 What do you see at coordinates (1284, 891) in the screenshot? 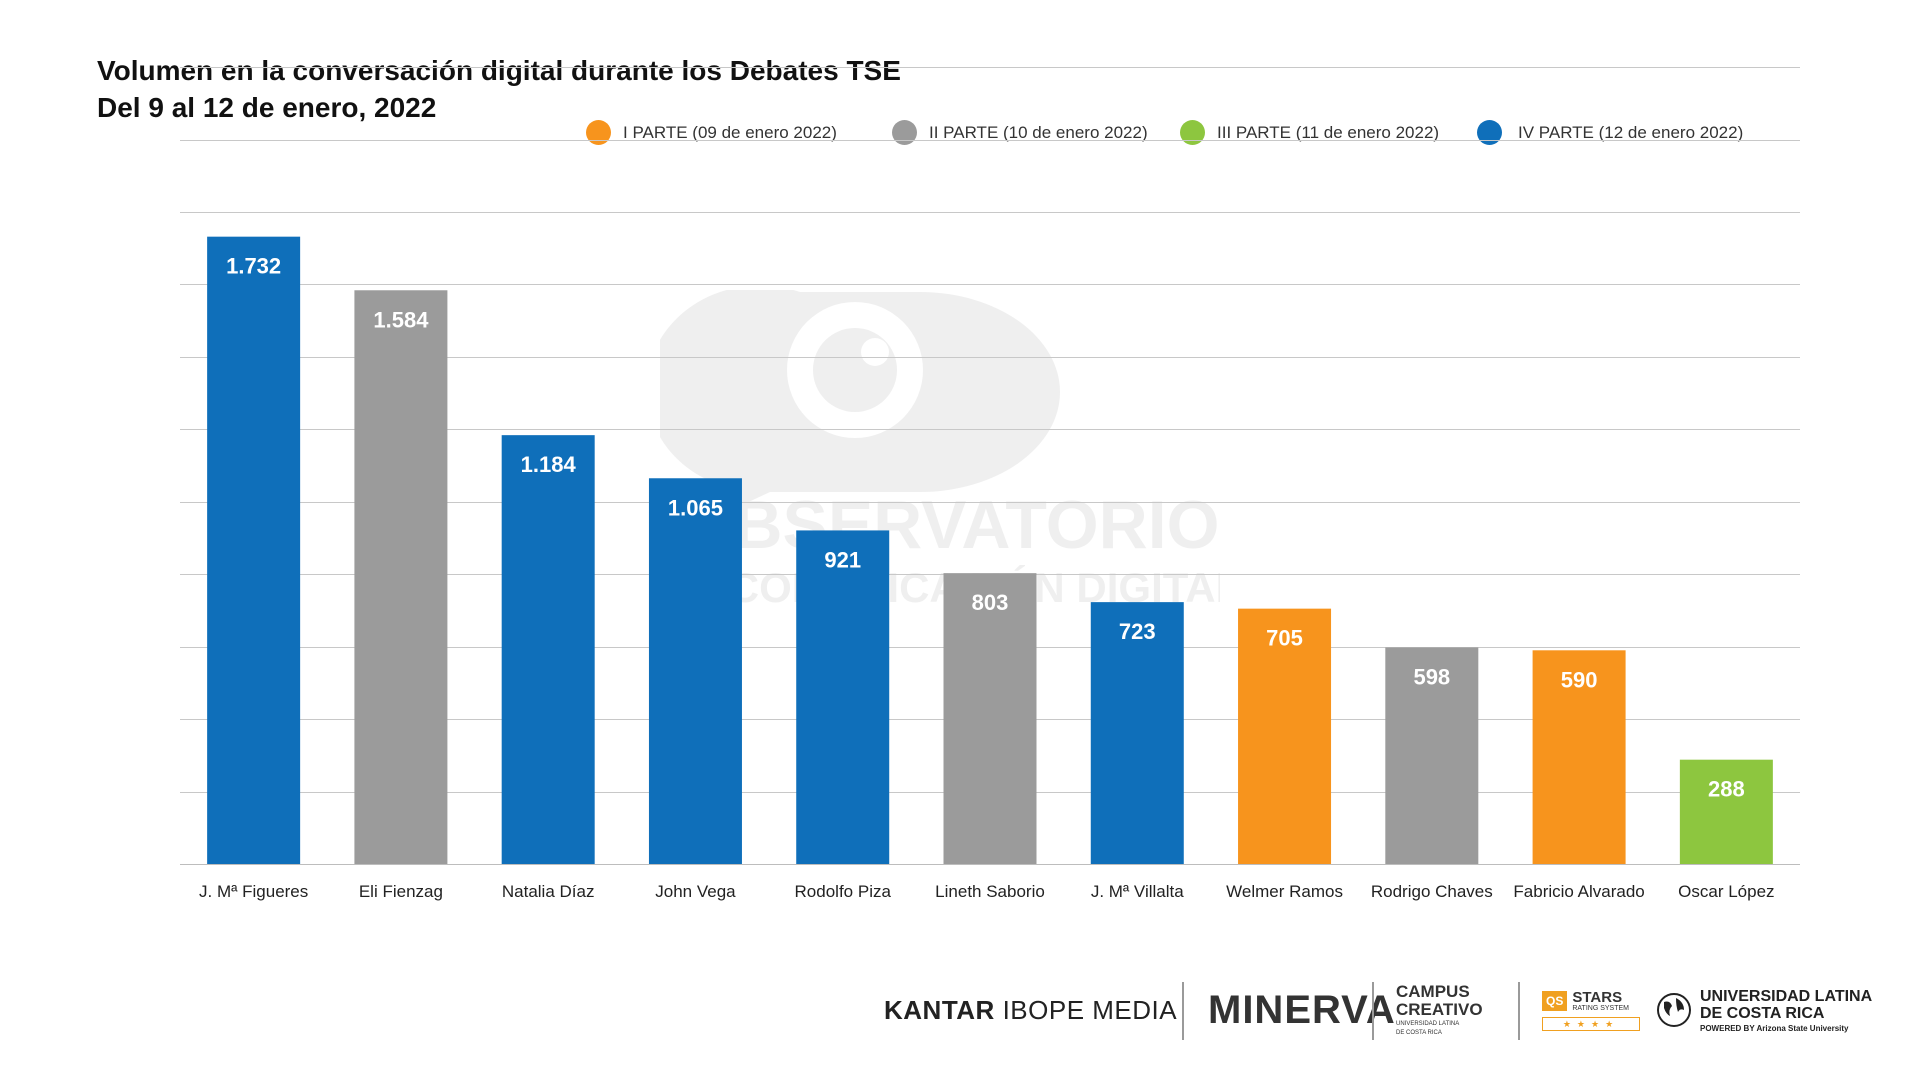
I see `x-tick-label: Welmer Ramos` at bounding box center [1284, 891].